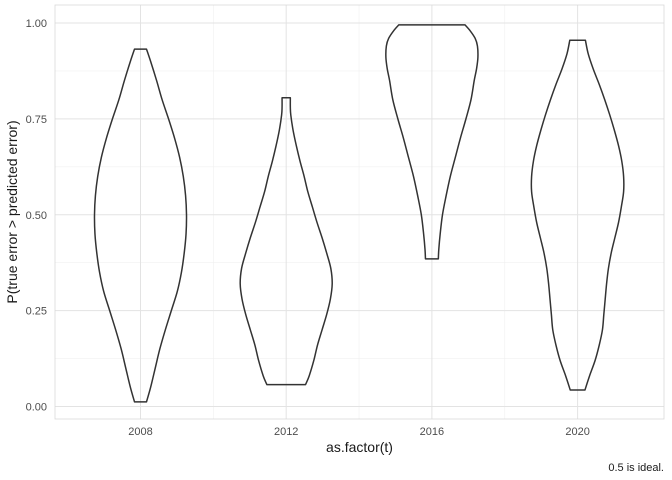 This screenshot has width=672, height=480. I want to click on violin-2008, so click(140, 225).